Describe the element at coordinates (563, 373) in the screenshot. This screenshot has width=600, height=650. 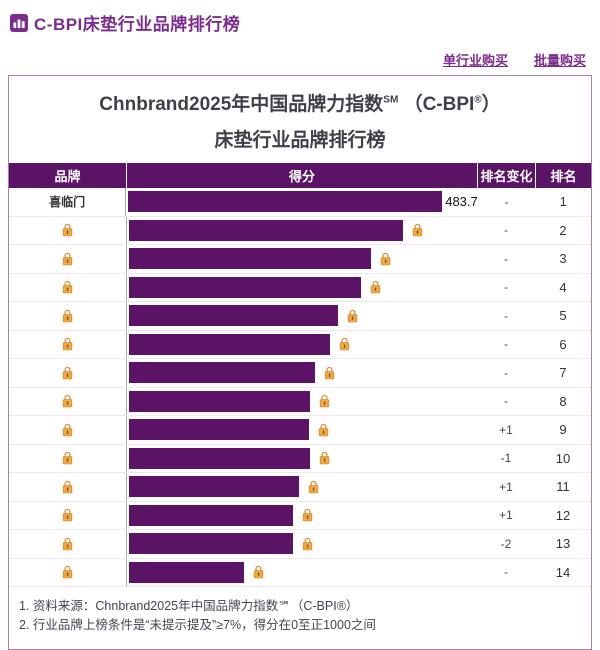
I see `rank-value: 7` at that location.